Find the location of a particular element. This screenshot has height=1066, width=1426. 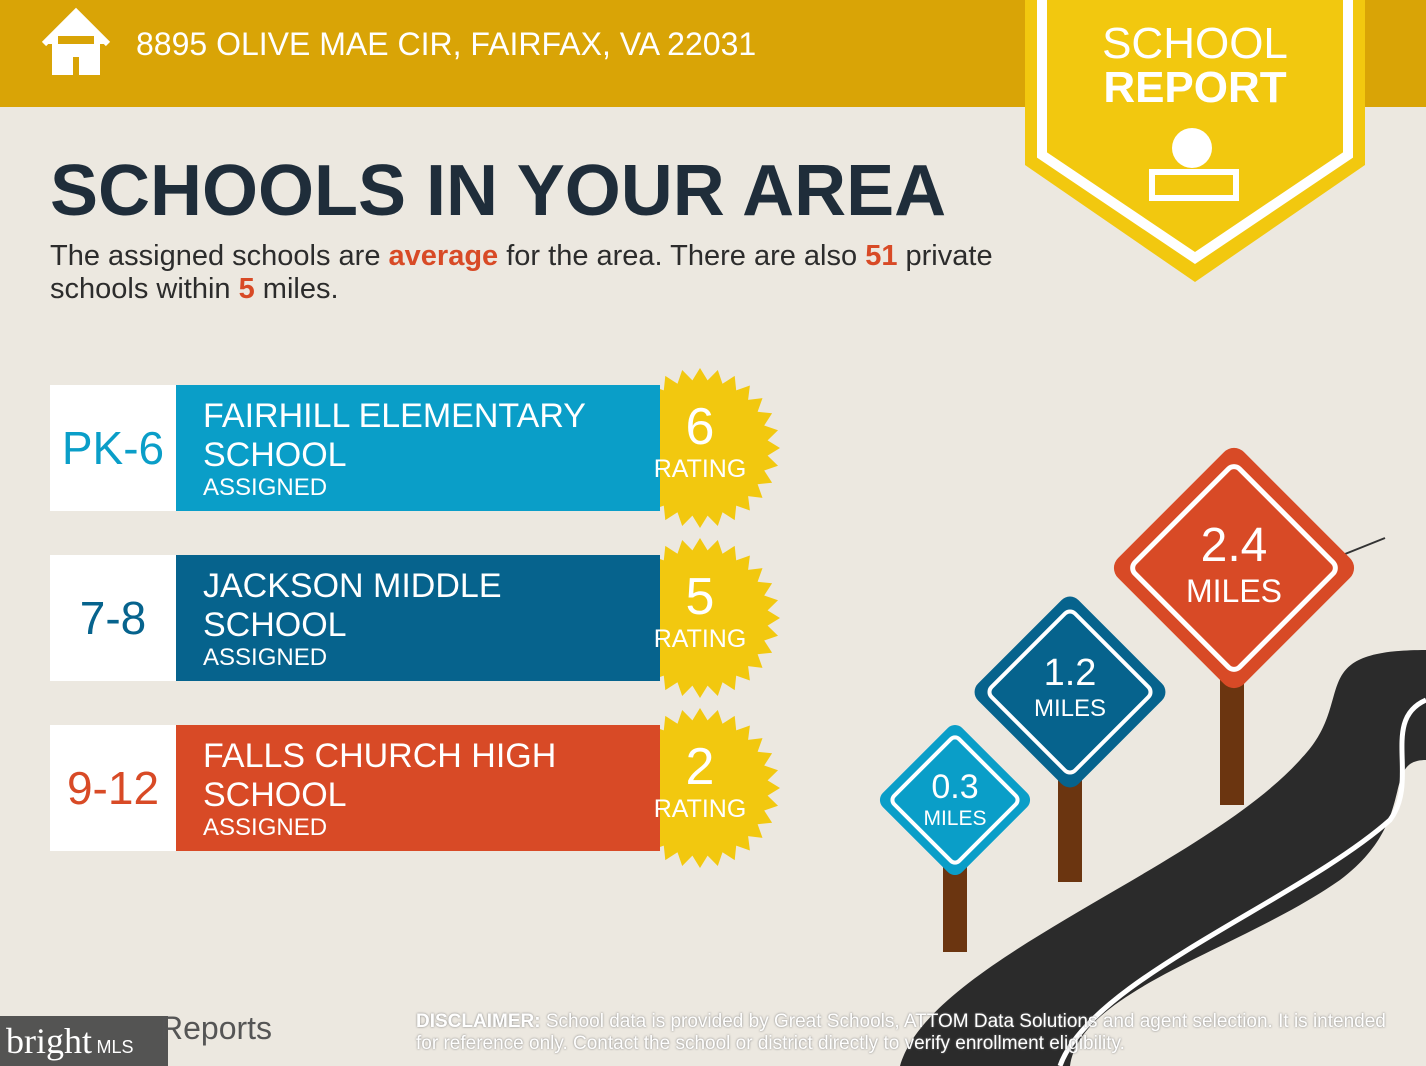

rating: 6 RATING is located at coordinates (700, 441).